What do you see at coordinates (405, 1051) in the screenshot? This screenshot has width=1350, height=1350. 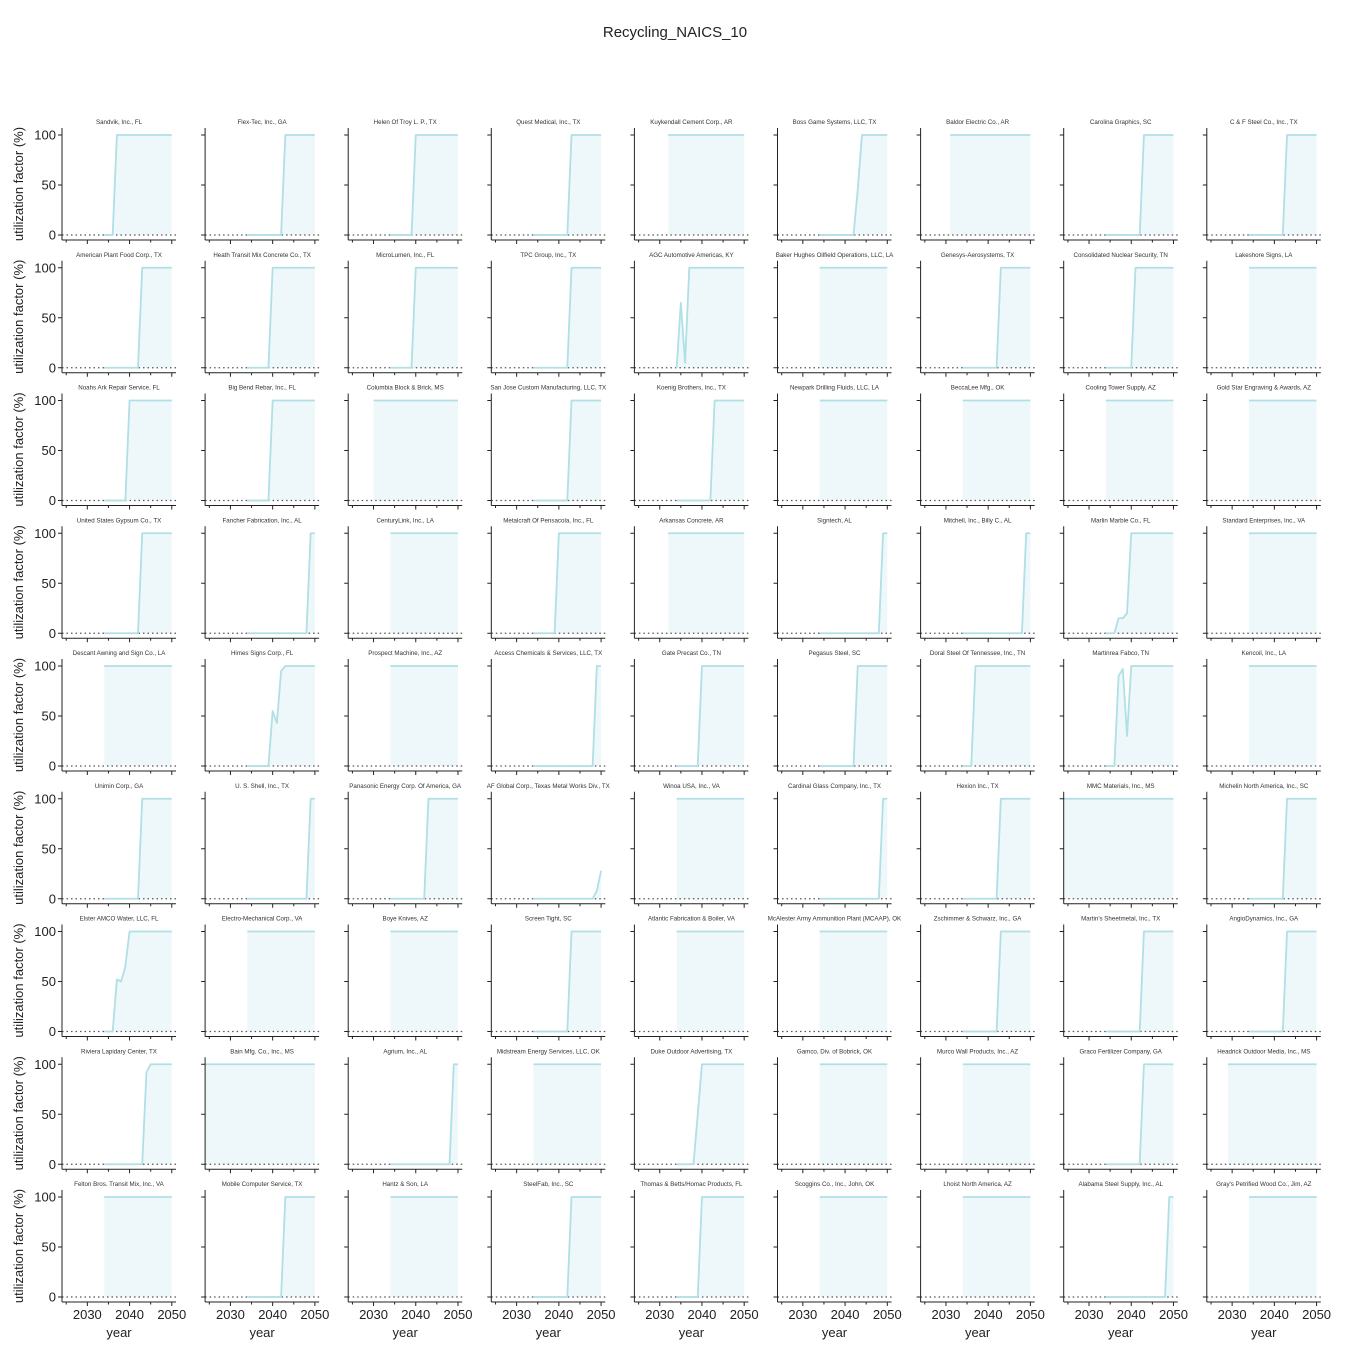 I see `panel-title: Agrium, Inc., AL` at bounding box center [405, 1051].